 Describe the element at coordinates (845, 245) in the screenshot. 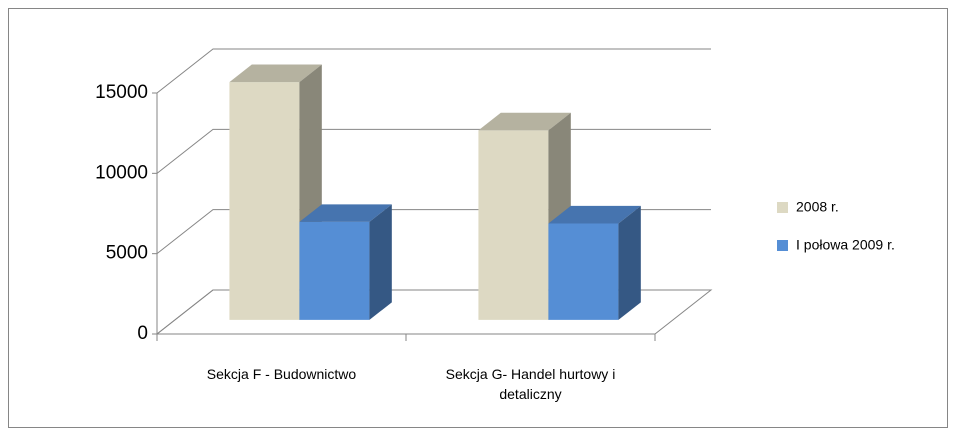

I see `legend-label: I połowa 2009 r.` at that location.